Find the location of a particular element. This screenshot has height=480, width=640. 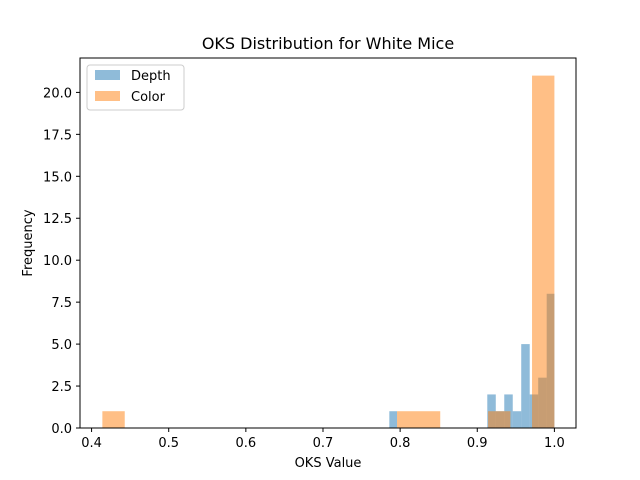

x-tick-label: 0.6 is located at coordinates (246, 443).